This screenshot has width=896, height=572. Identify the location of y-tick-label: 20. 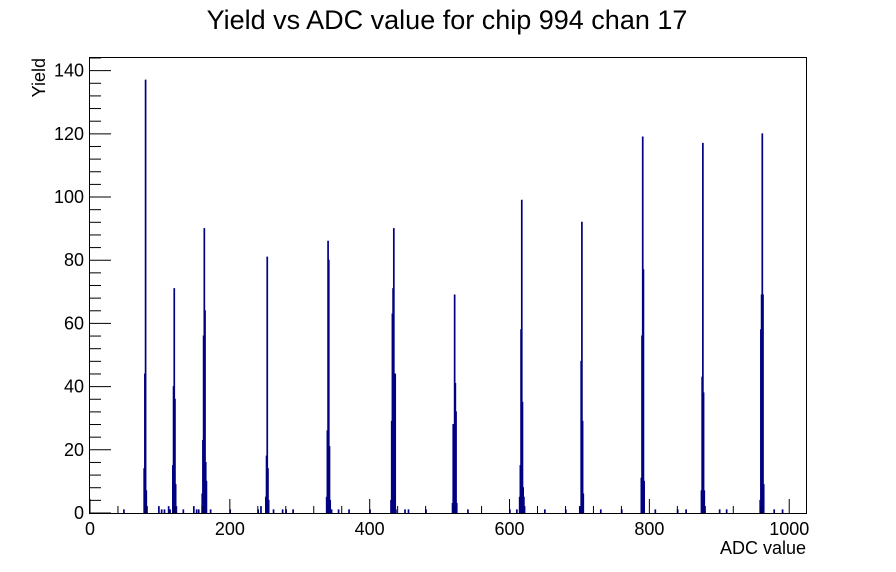
(74, 450).